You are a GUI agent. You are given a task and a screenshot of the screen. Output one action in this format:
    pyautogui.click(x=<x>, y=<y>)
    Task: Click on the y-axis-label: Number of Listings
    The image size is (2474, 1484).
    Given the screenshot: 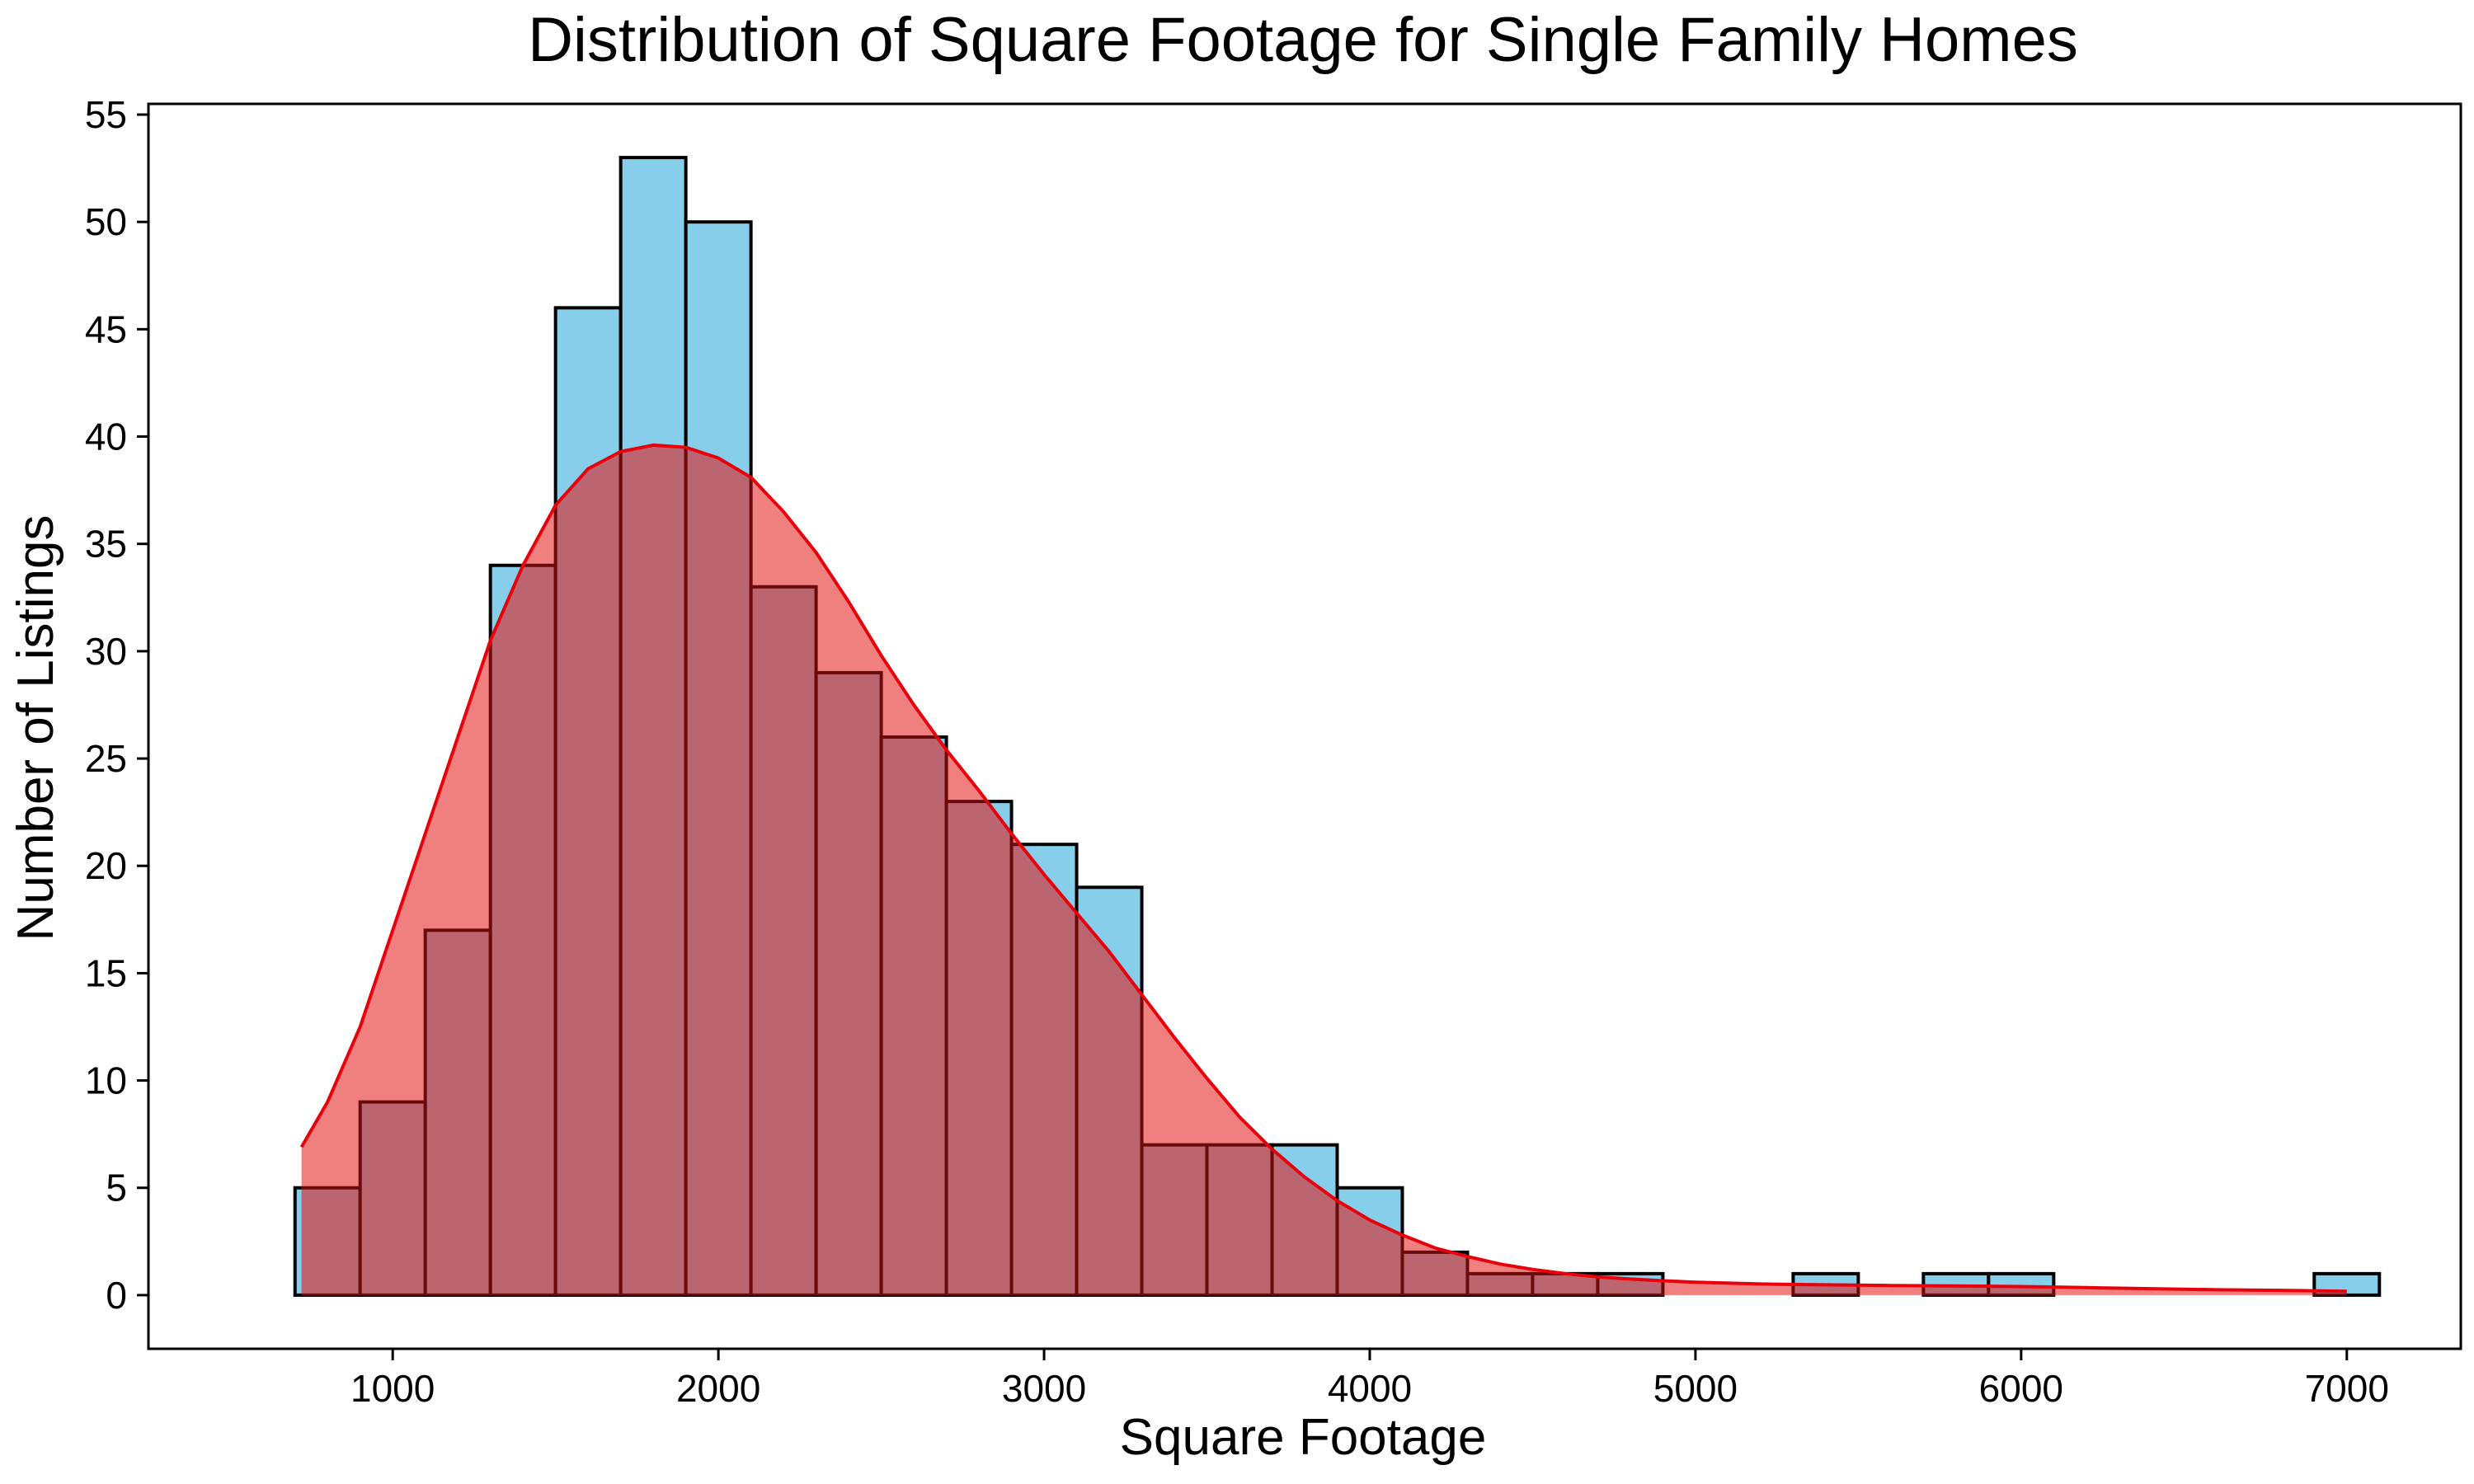 What is the action you would take?
    pyautogui.click(x=35, y=728)
    